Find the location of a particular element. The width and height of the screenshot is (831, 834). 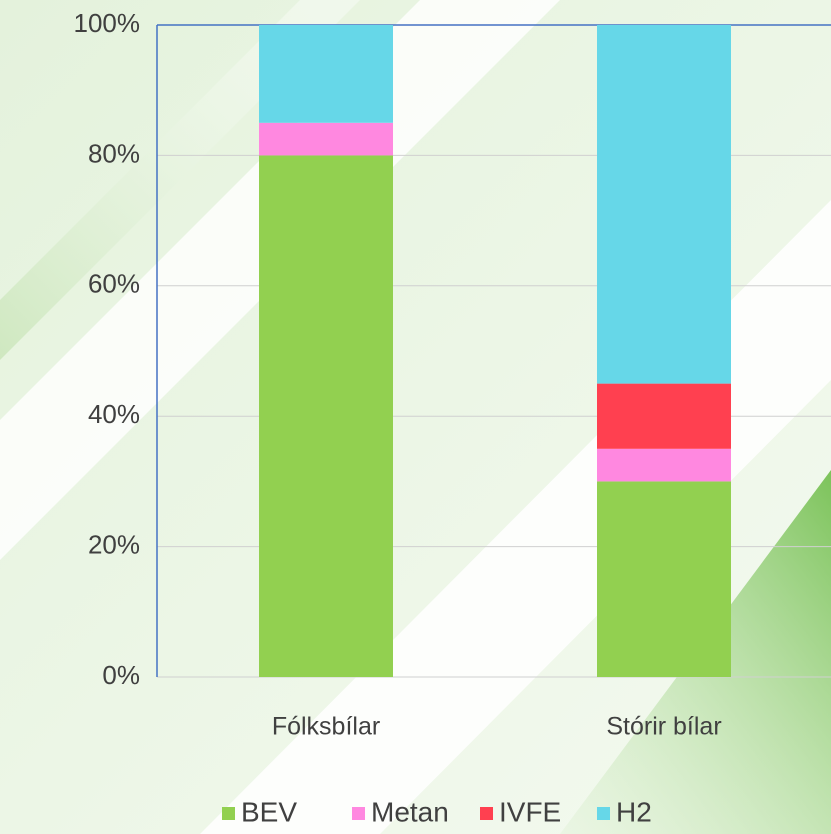

x-tick-label: Fólksbílar is located at coordinates (326, 727).